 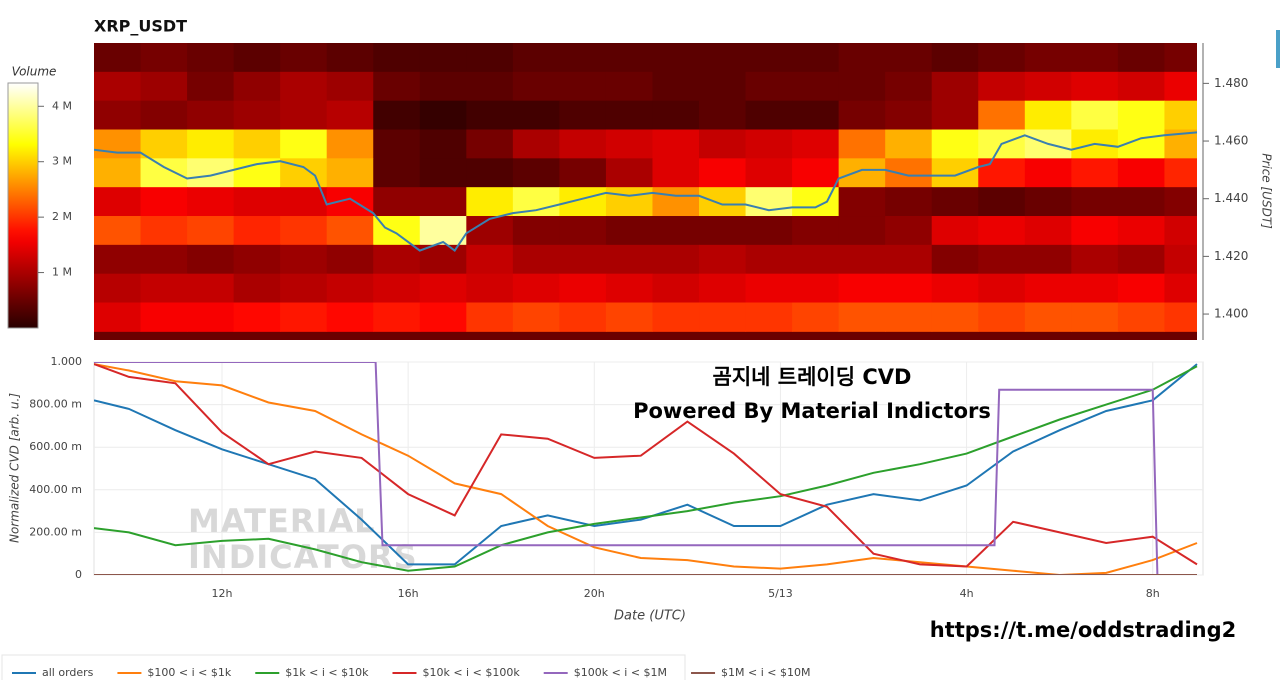 I want to click on colorbar-label: Volume, so click(x=34, y=72).